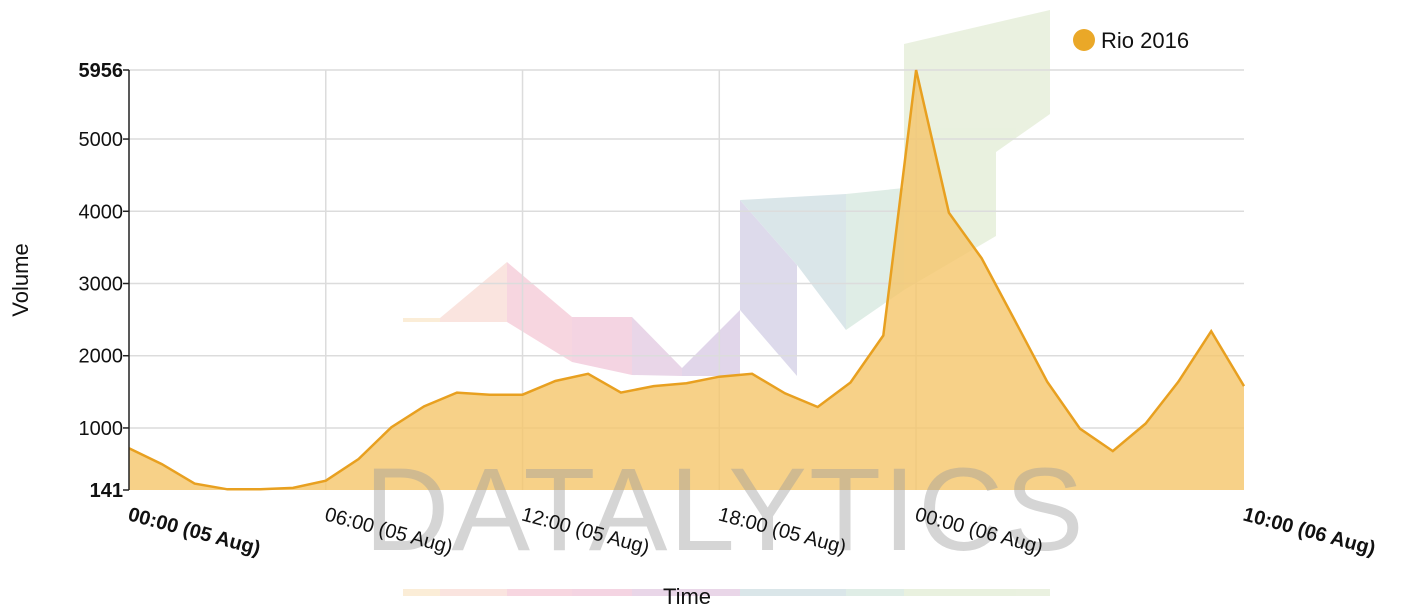 The image size is (1411, 615). I want to click on y-tick-label: 141, so click(106, 491).